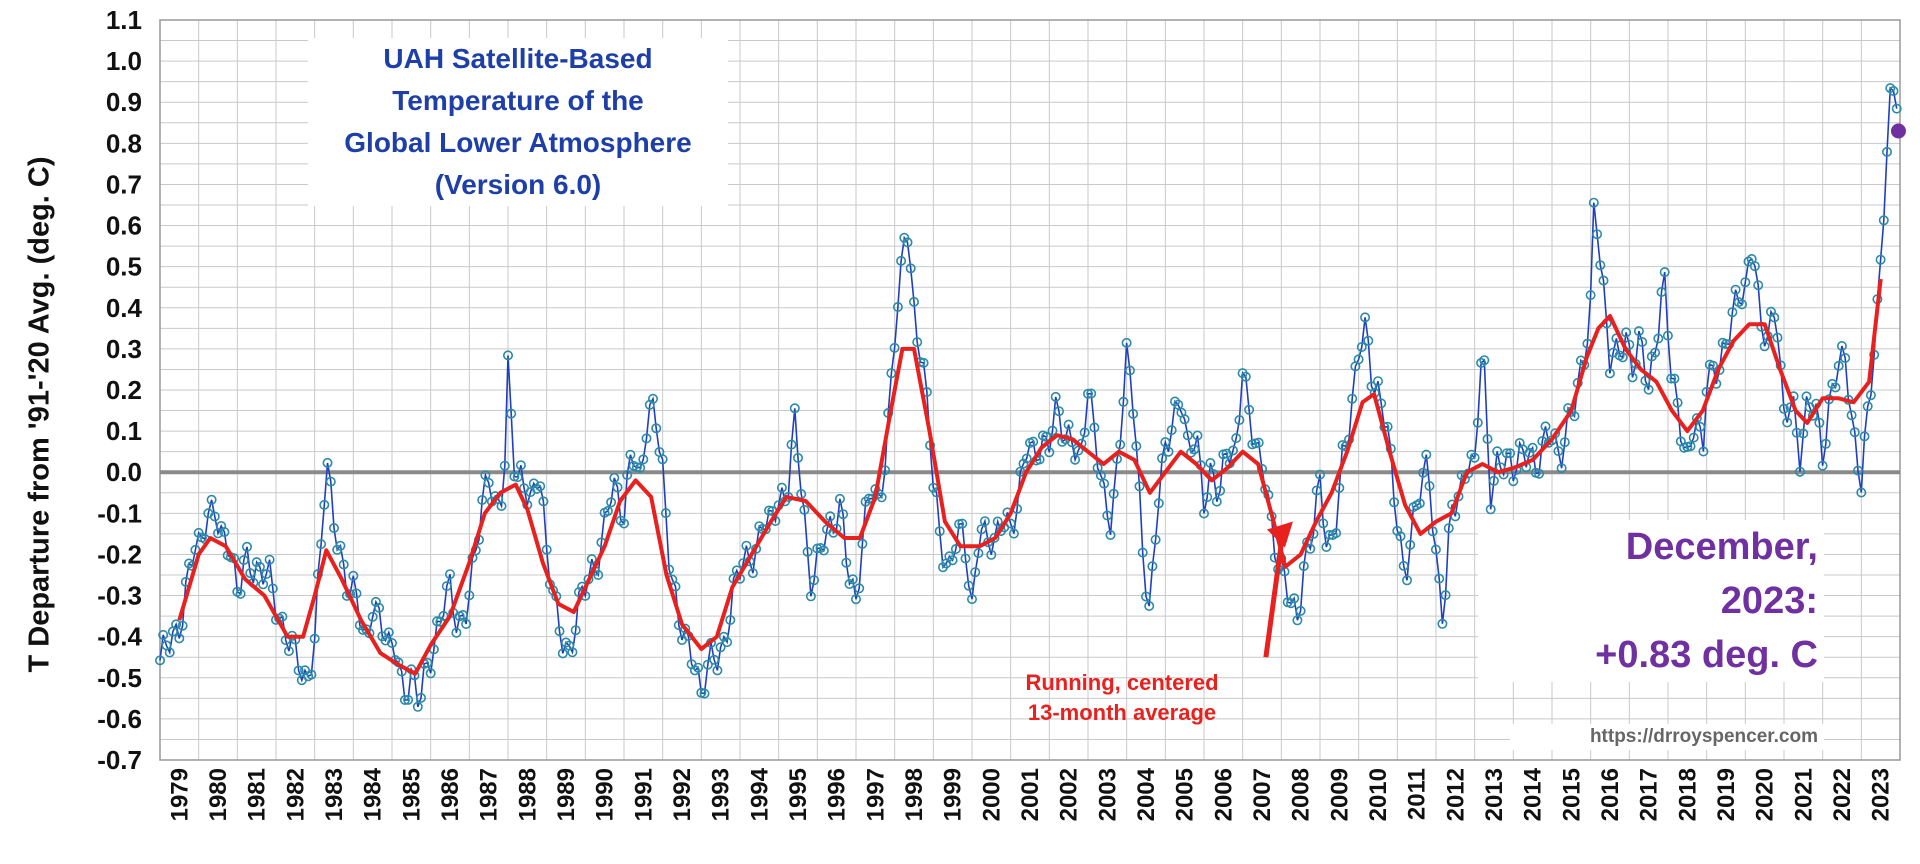  I want to click on x-tick-label: 1993, so click(721, 794).